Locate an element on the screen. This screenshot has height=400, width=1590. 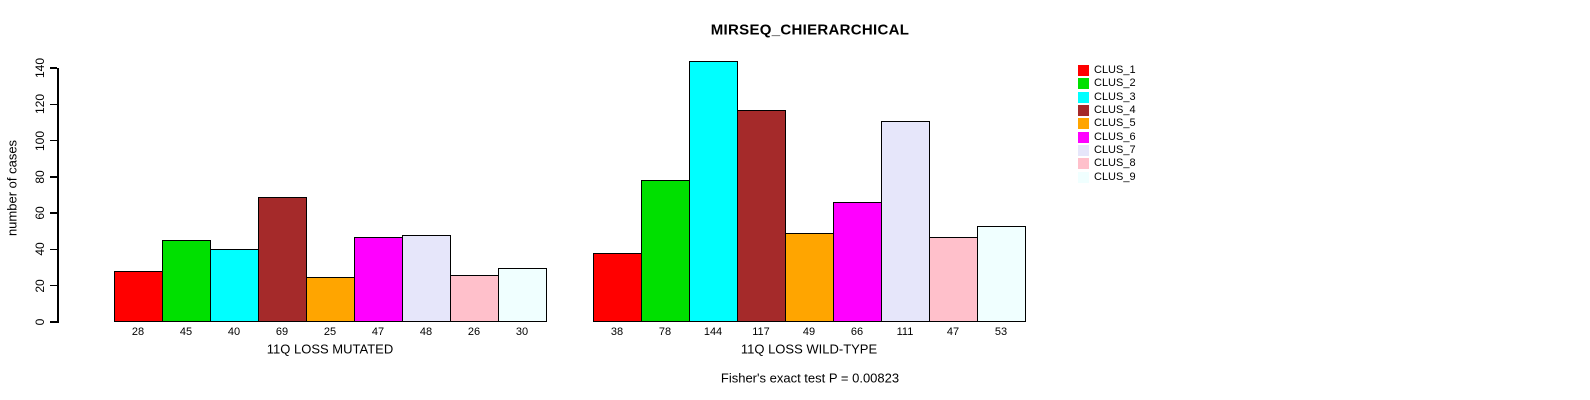
legend-label: CLUS_3 is located at coordinates (1115, 96).